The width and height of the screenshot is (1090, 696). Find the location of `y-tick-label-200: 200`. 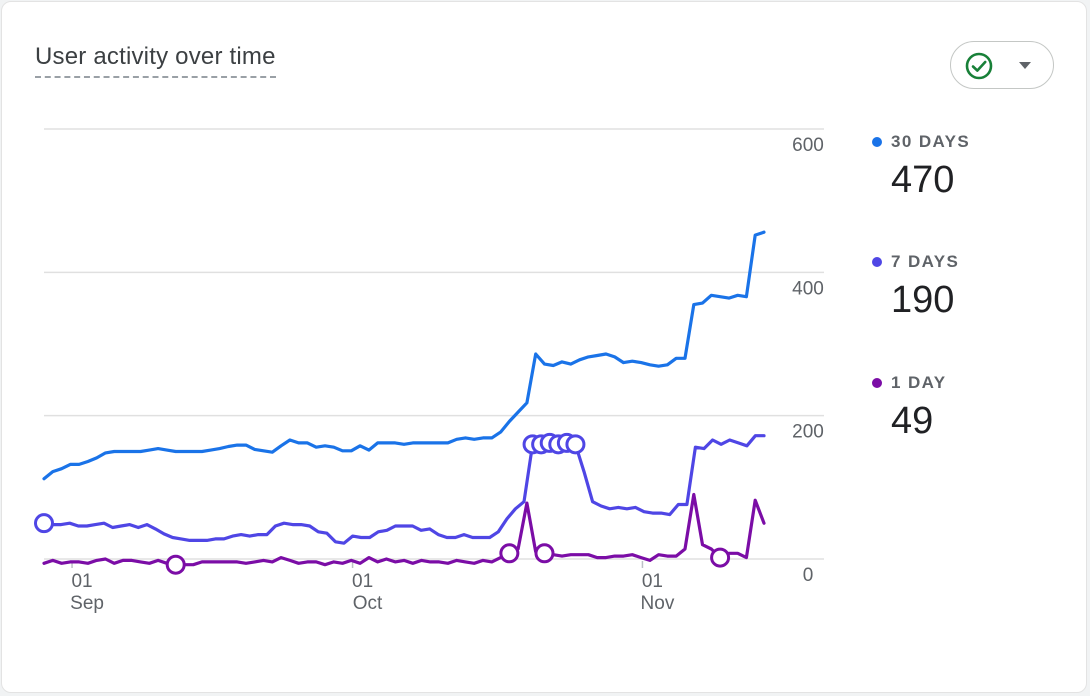

y-tick-label-200: 200 is located at coordinates (808, 432).